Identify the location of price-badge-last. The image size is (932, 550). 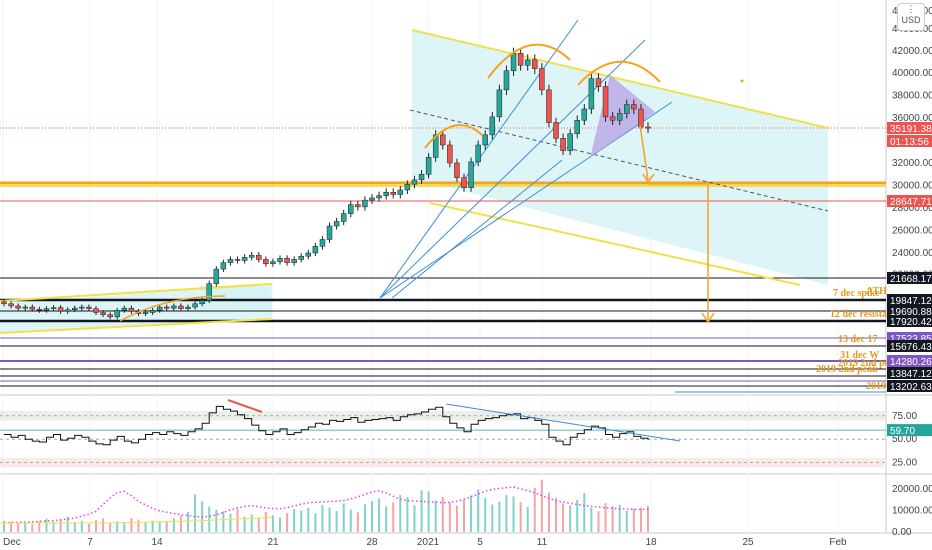
(909, 128).